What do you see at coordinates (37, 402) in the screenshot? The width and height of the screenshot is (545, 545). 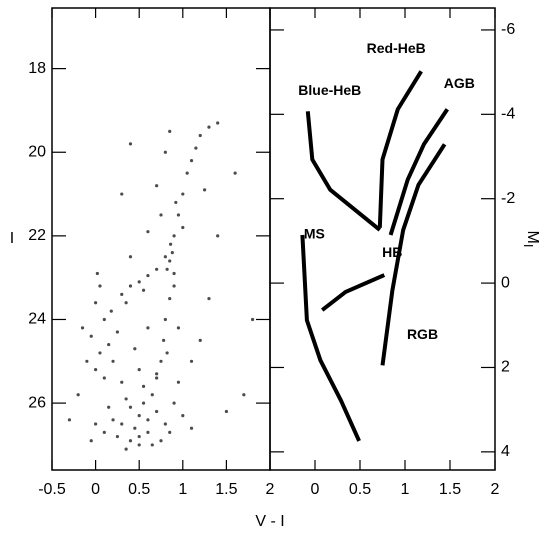 I see `y-tick-label: 26` at bounding box center [37, 402].